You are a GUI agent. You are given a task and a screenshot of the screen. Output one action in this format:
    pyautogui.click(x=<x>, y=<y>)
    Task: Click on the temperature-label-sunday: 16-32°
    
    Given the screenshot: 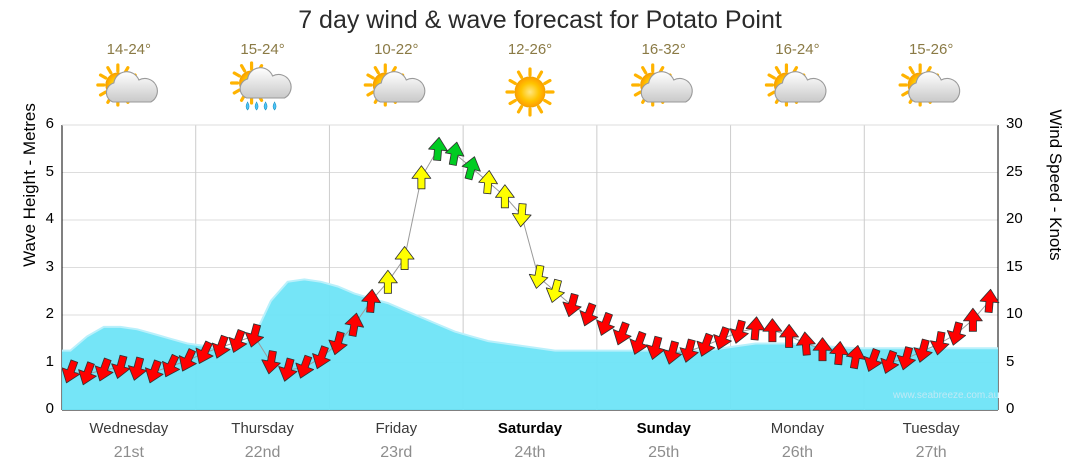 What is the action you would take?
    pyautogui.click(x=663, y=49)
    